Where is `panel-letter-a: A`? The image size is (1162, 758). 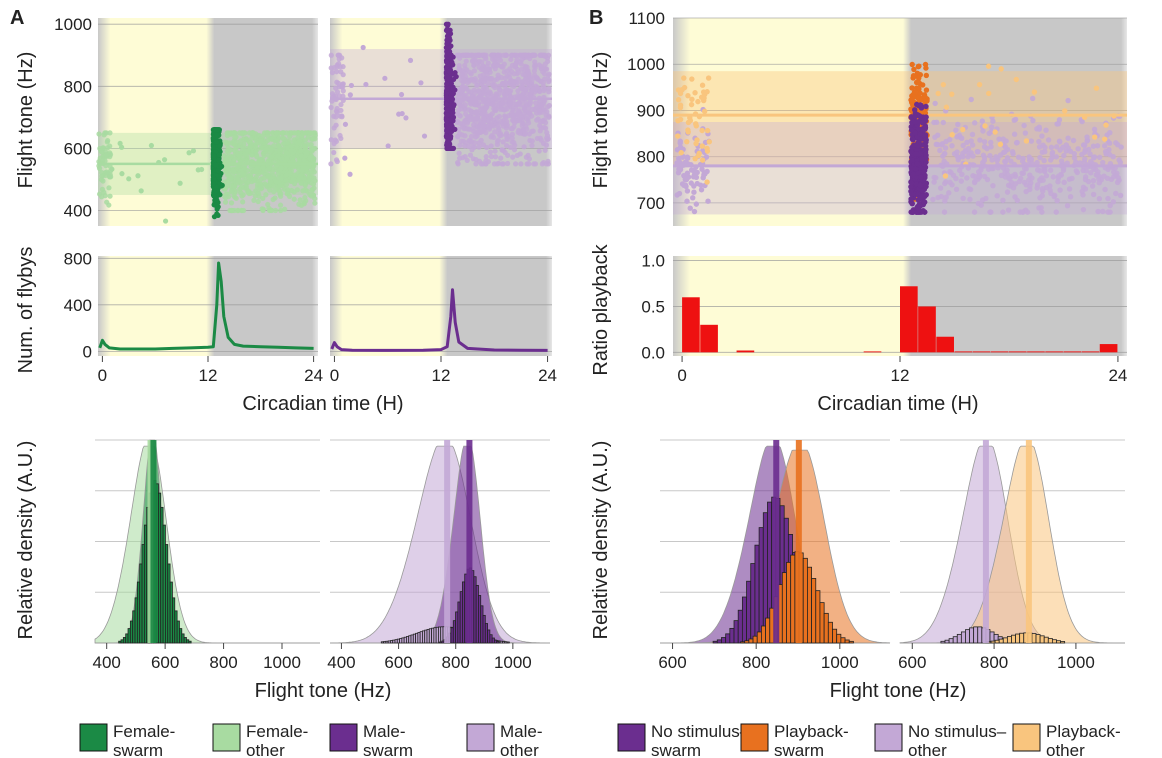 panel-letter-a: A is located at coordinates (17, 18).